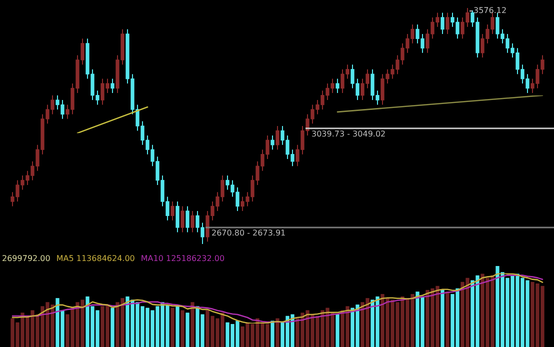 The width and height of the screenshot is (554, 347). Describe the element at coordinates (95, 258) in the screenshot. I see `text: MA5 113684624.00` at that location.